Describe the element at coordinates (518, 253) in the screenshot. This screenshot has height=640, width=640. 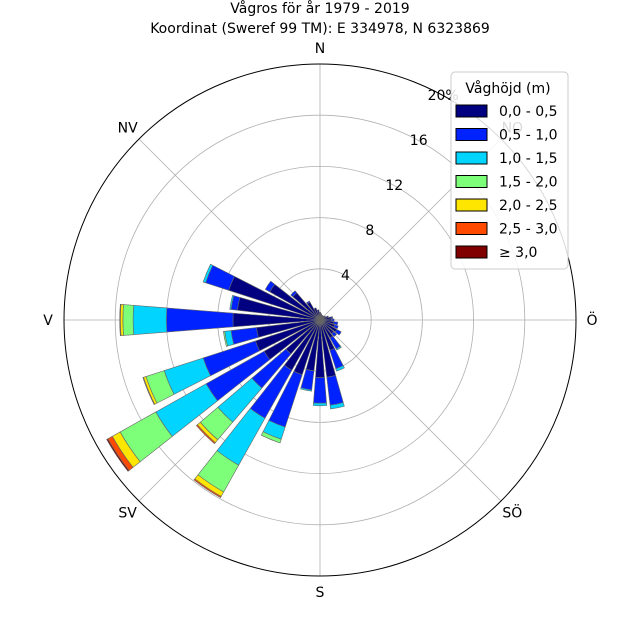
I see `legend-label: ≥ 3,0` at that location.